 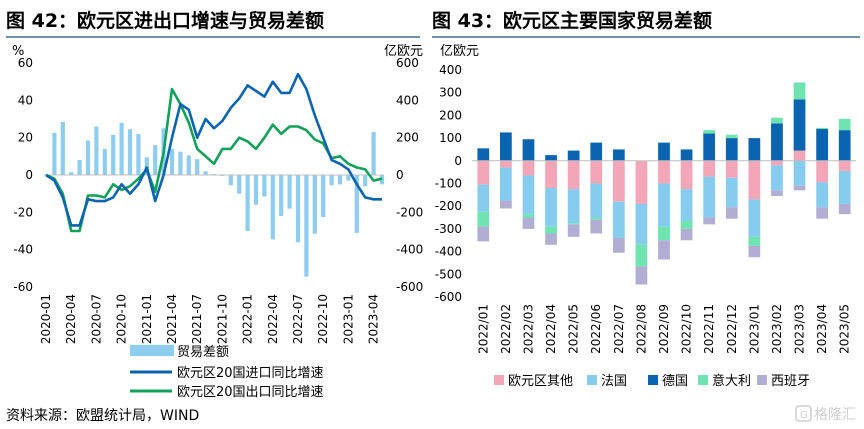 What do you see at coordinates (448, 229) in the screenshot?
I see `chart2-y-tick-7: -300` at bounding box center [448, 229].